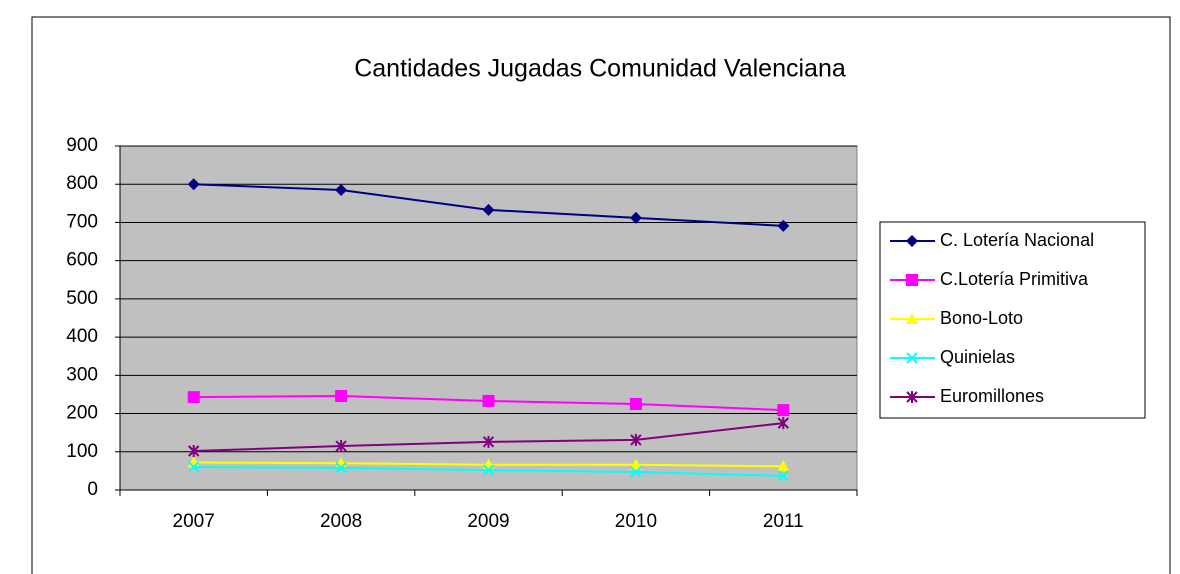 The height and width of the screenshot is (574, 1180). I want to click on legend-label: Bono-Loto, so click(981, 318).